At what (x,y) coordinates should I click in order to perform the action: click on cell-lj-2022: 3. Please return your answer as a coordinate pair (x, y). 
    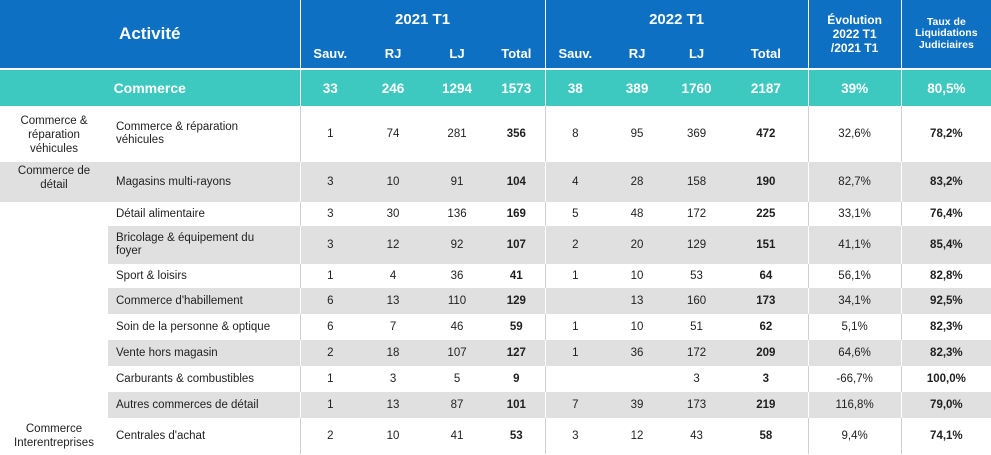
    Looking at the image, I should click on (696, 379).